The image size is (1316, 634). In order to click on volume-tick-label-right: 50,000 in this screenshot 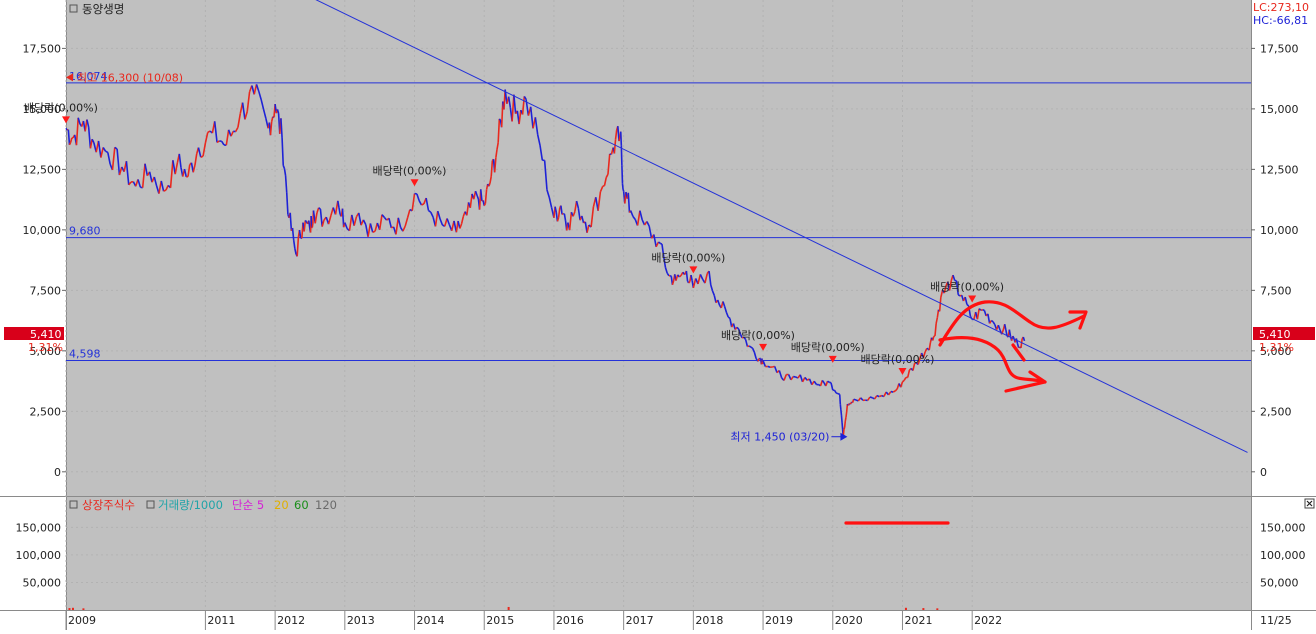, I will do `click(1279, 582)`.